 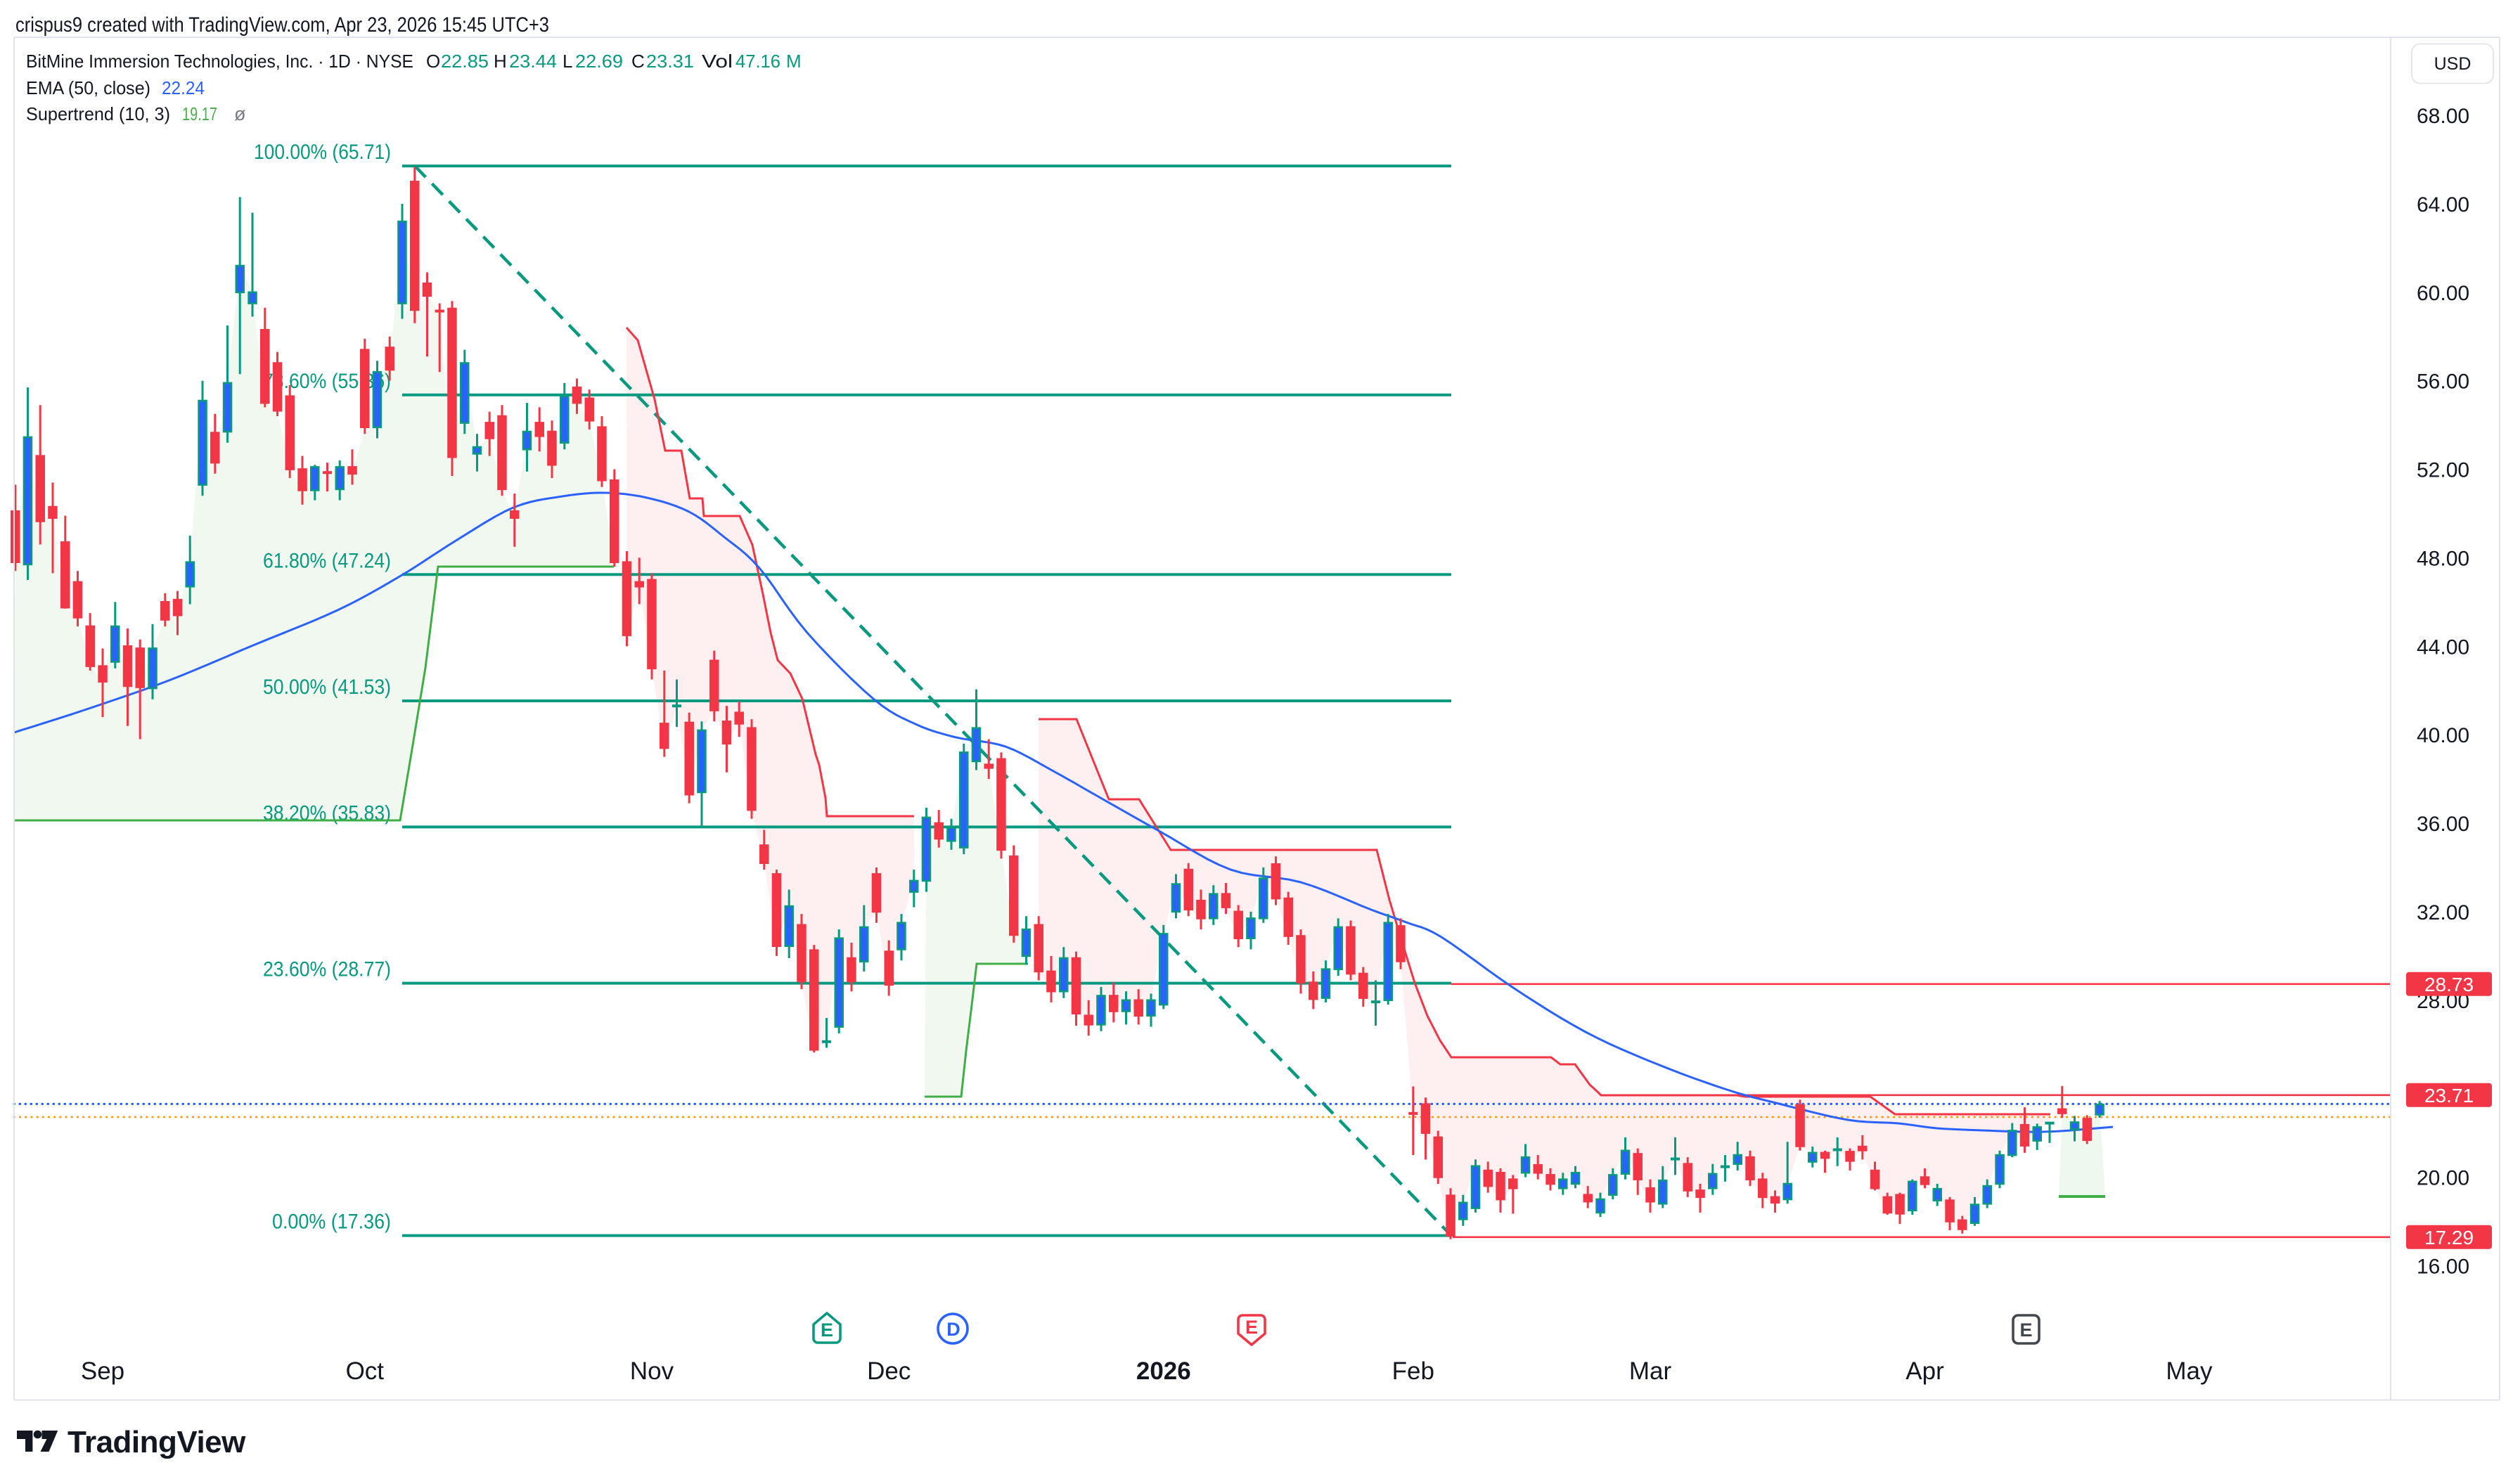 I want to click on svg-text: 44.00, so click(x=2443, y=647).